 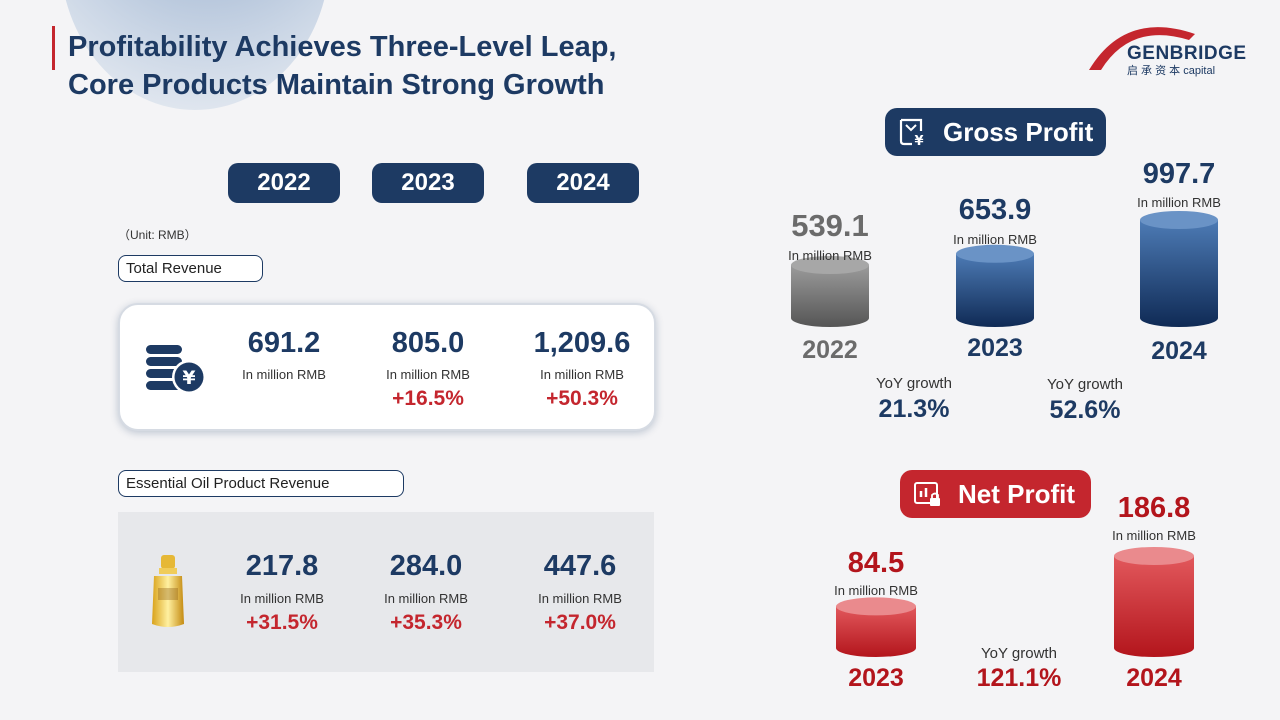 What do you see at coordinates (342, 47) in the screenshot?
I see `title-line-1: Profitability Achieves Three-Level Leap,` at bounding box center [342, 47].